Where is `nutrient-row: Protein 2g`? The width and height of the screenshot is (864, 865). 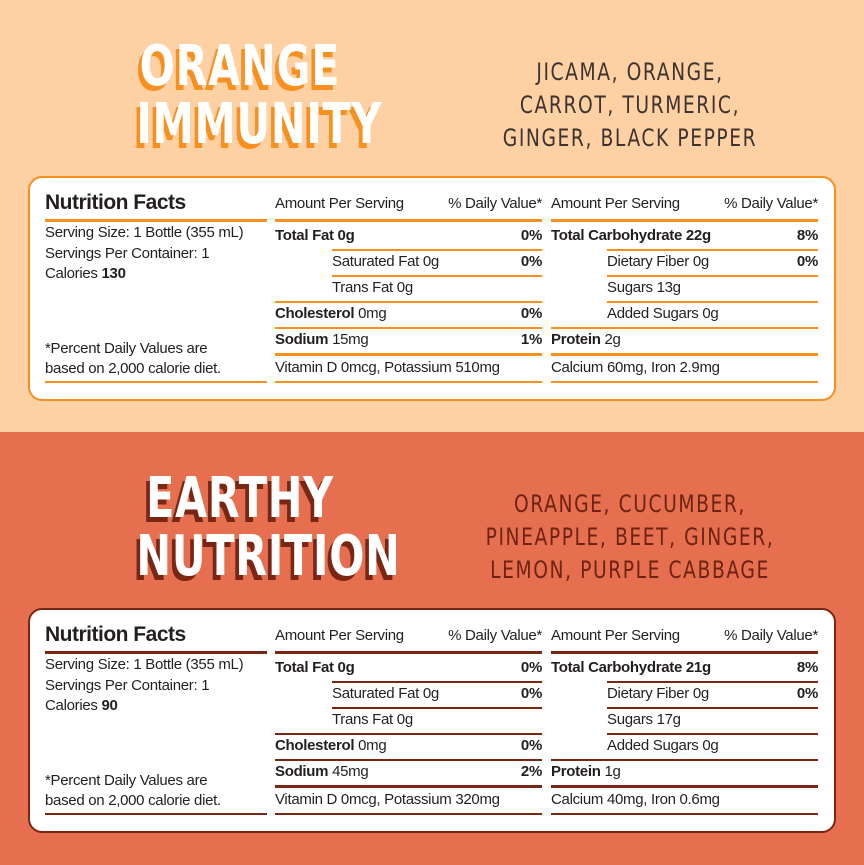 nutrient-row: Protein 2g is located at coordinates (586, 340).